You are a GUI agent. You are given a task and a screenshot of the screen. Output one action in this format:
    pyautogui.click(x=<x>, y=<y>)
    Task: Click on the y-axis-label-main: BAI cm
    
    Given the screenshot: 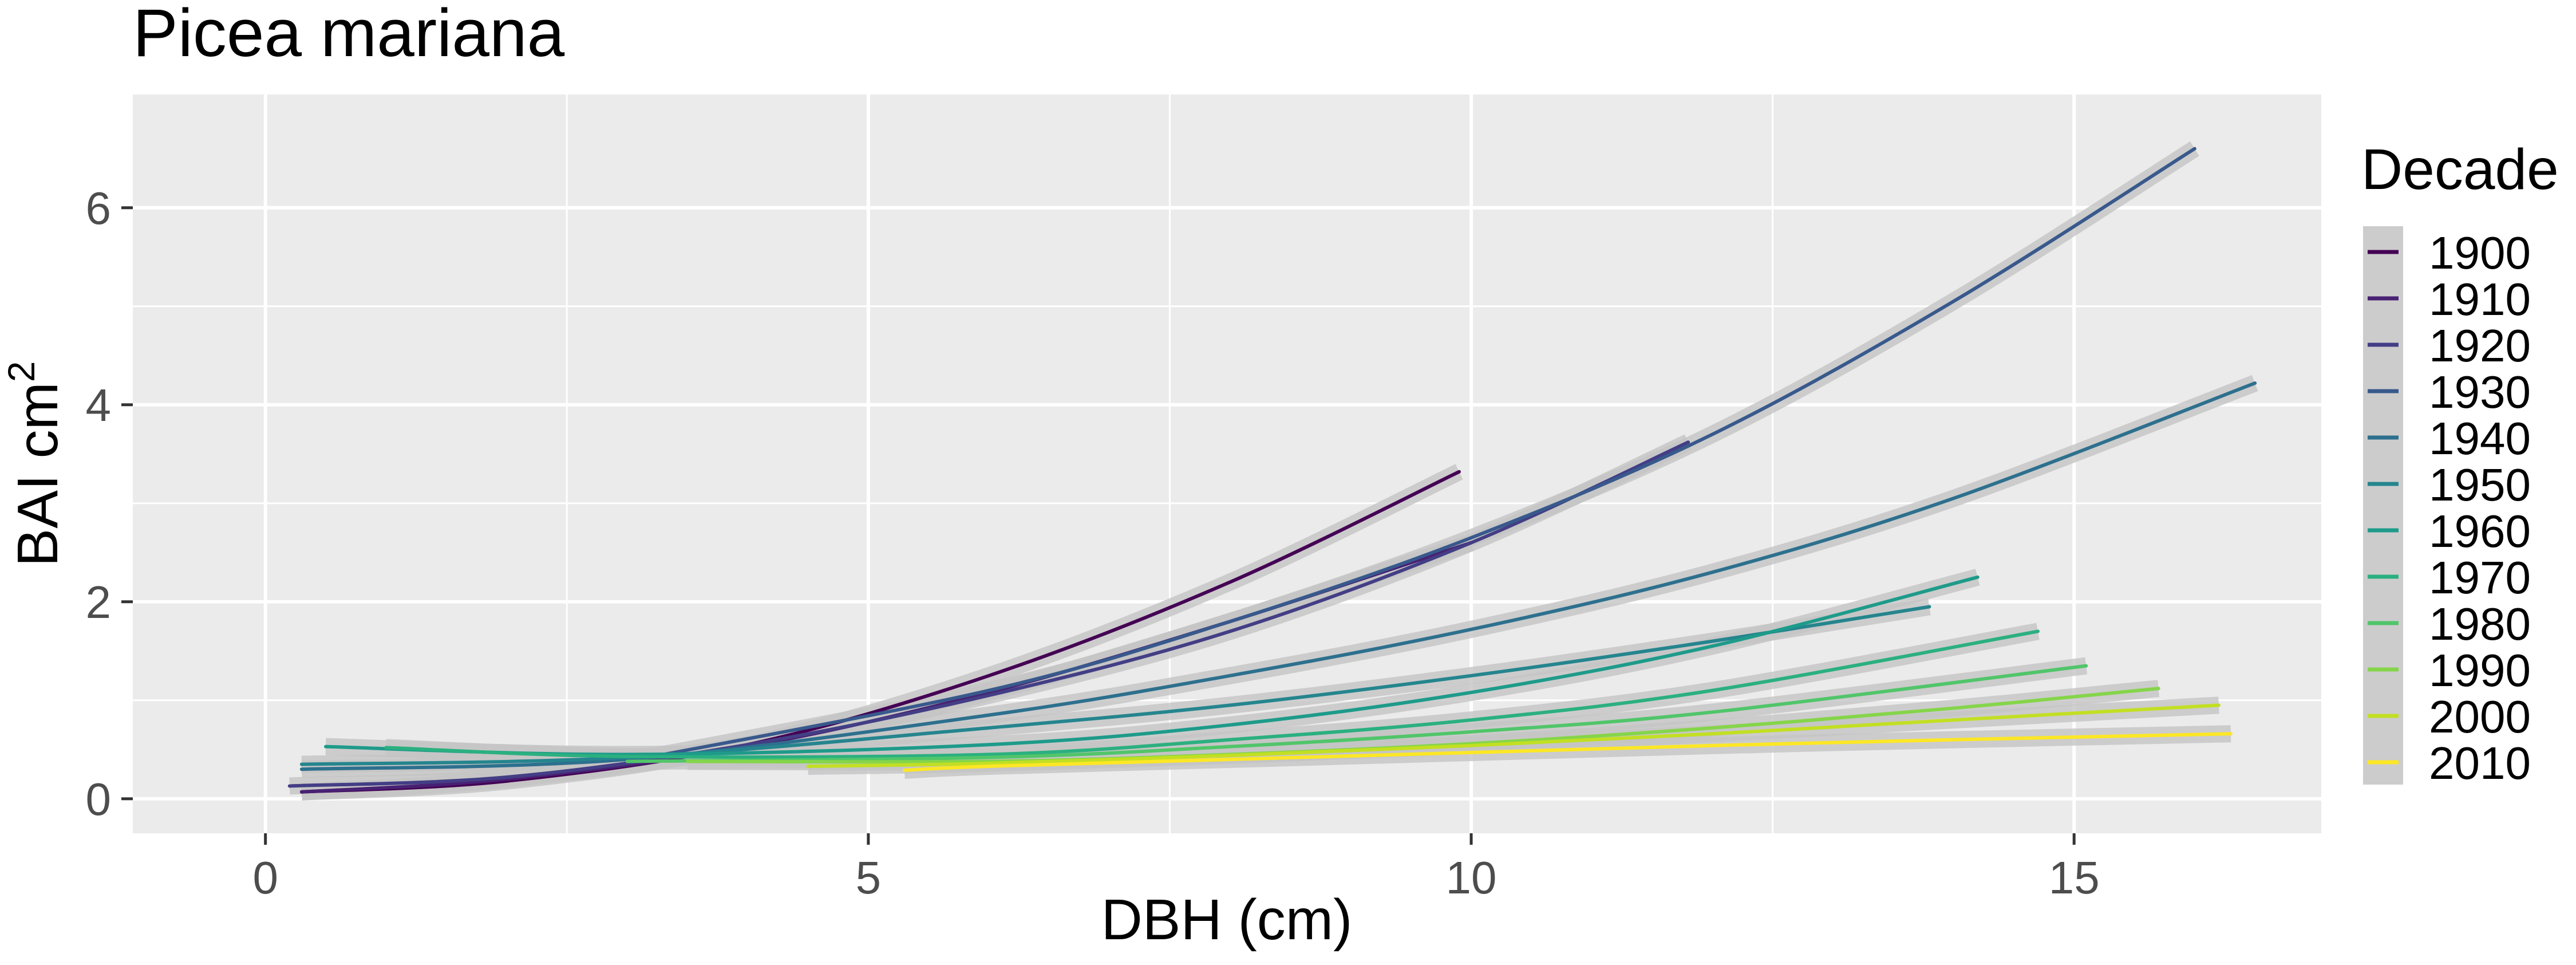 What is the action you would take?
    pyautogui.click(x=38, y=474)
    